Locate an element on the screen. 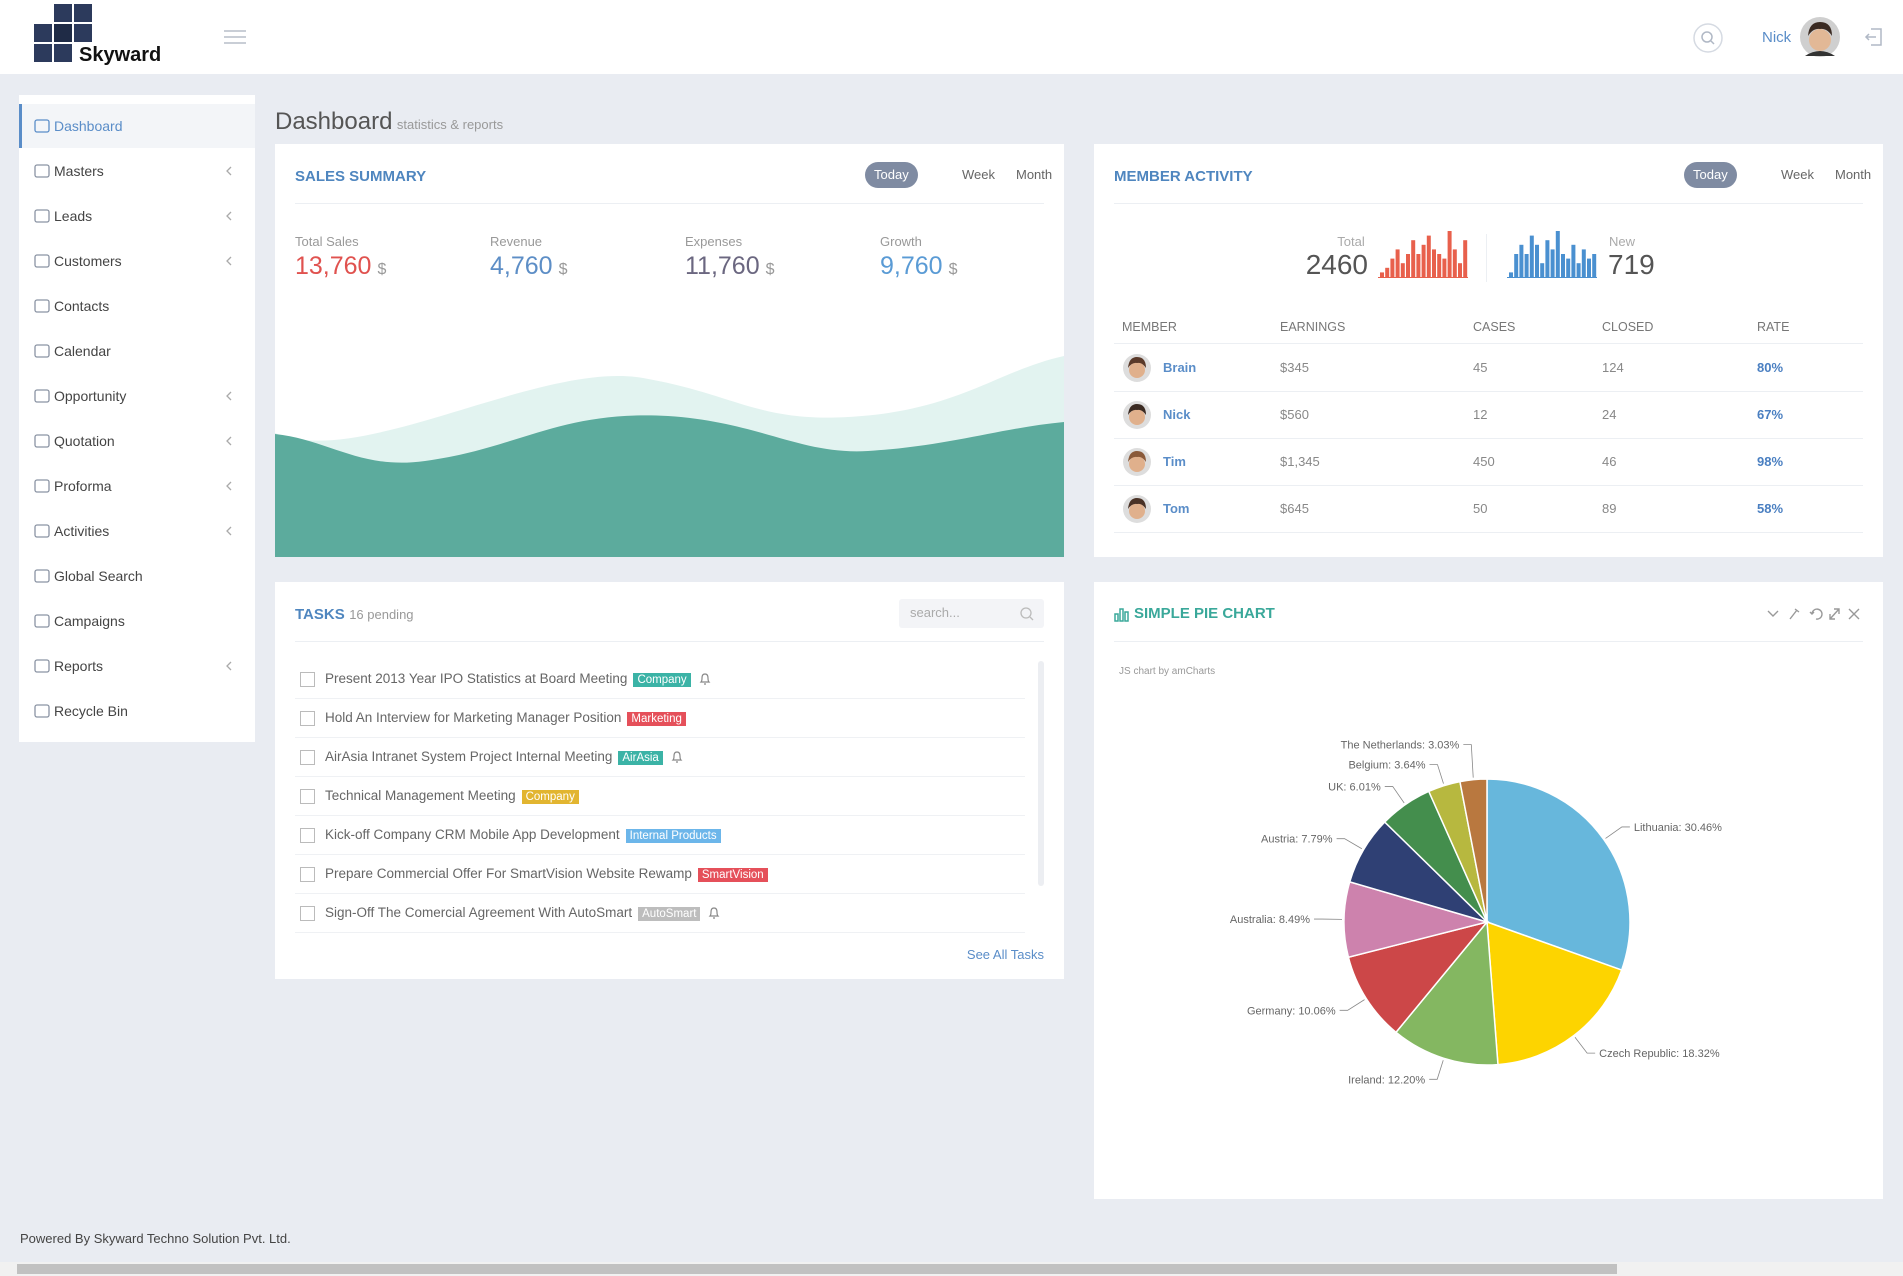 The image size is (1903, 1276). nav-item: Global Search is located at coordinates (137, 576).